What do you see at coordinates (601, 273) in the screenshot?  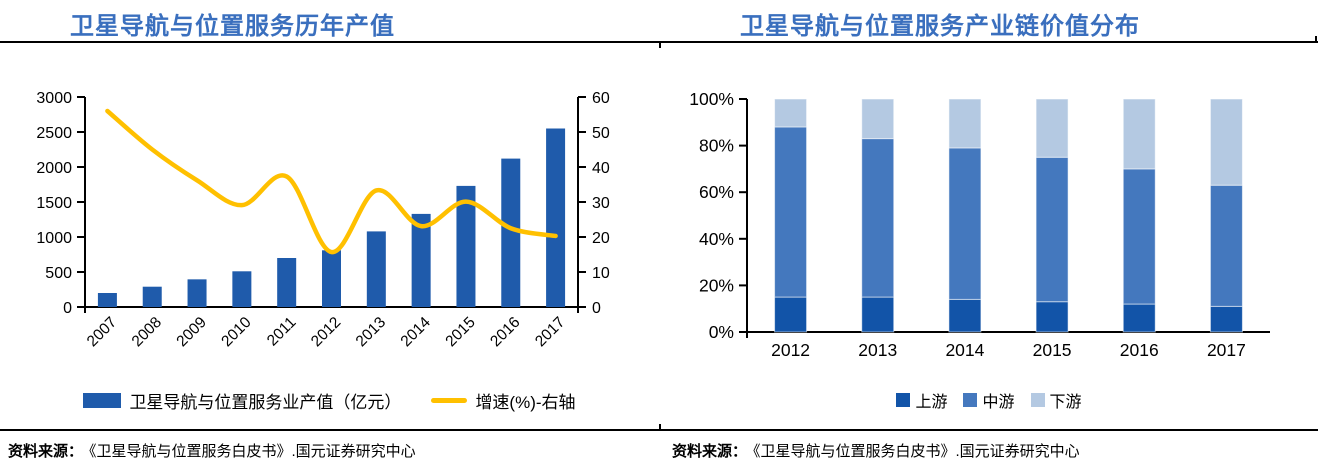 I see `right-axis-tick-label: 10` at bounding box center [601, 273].